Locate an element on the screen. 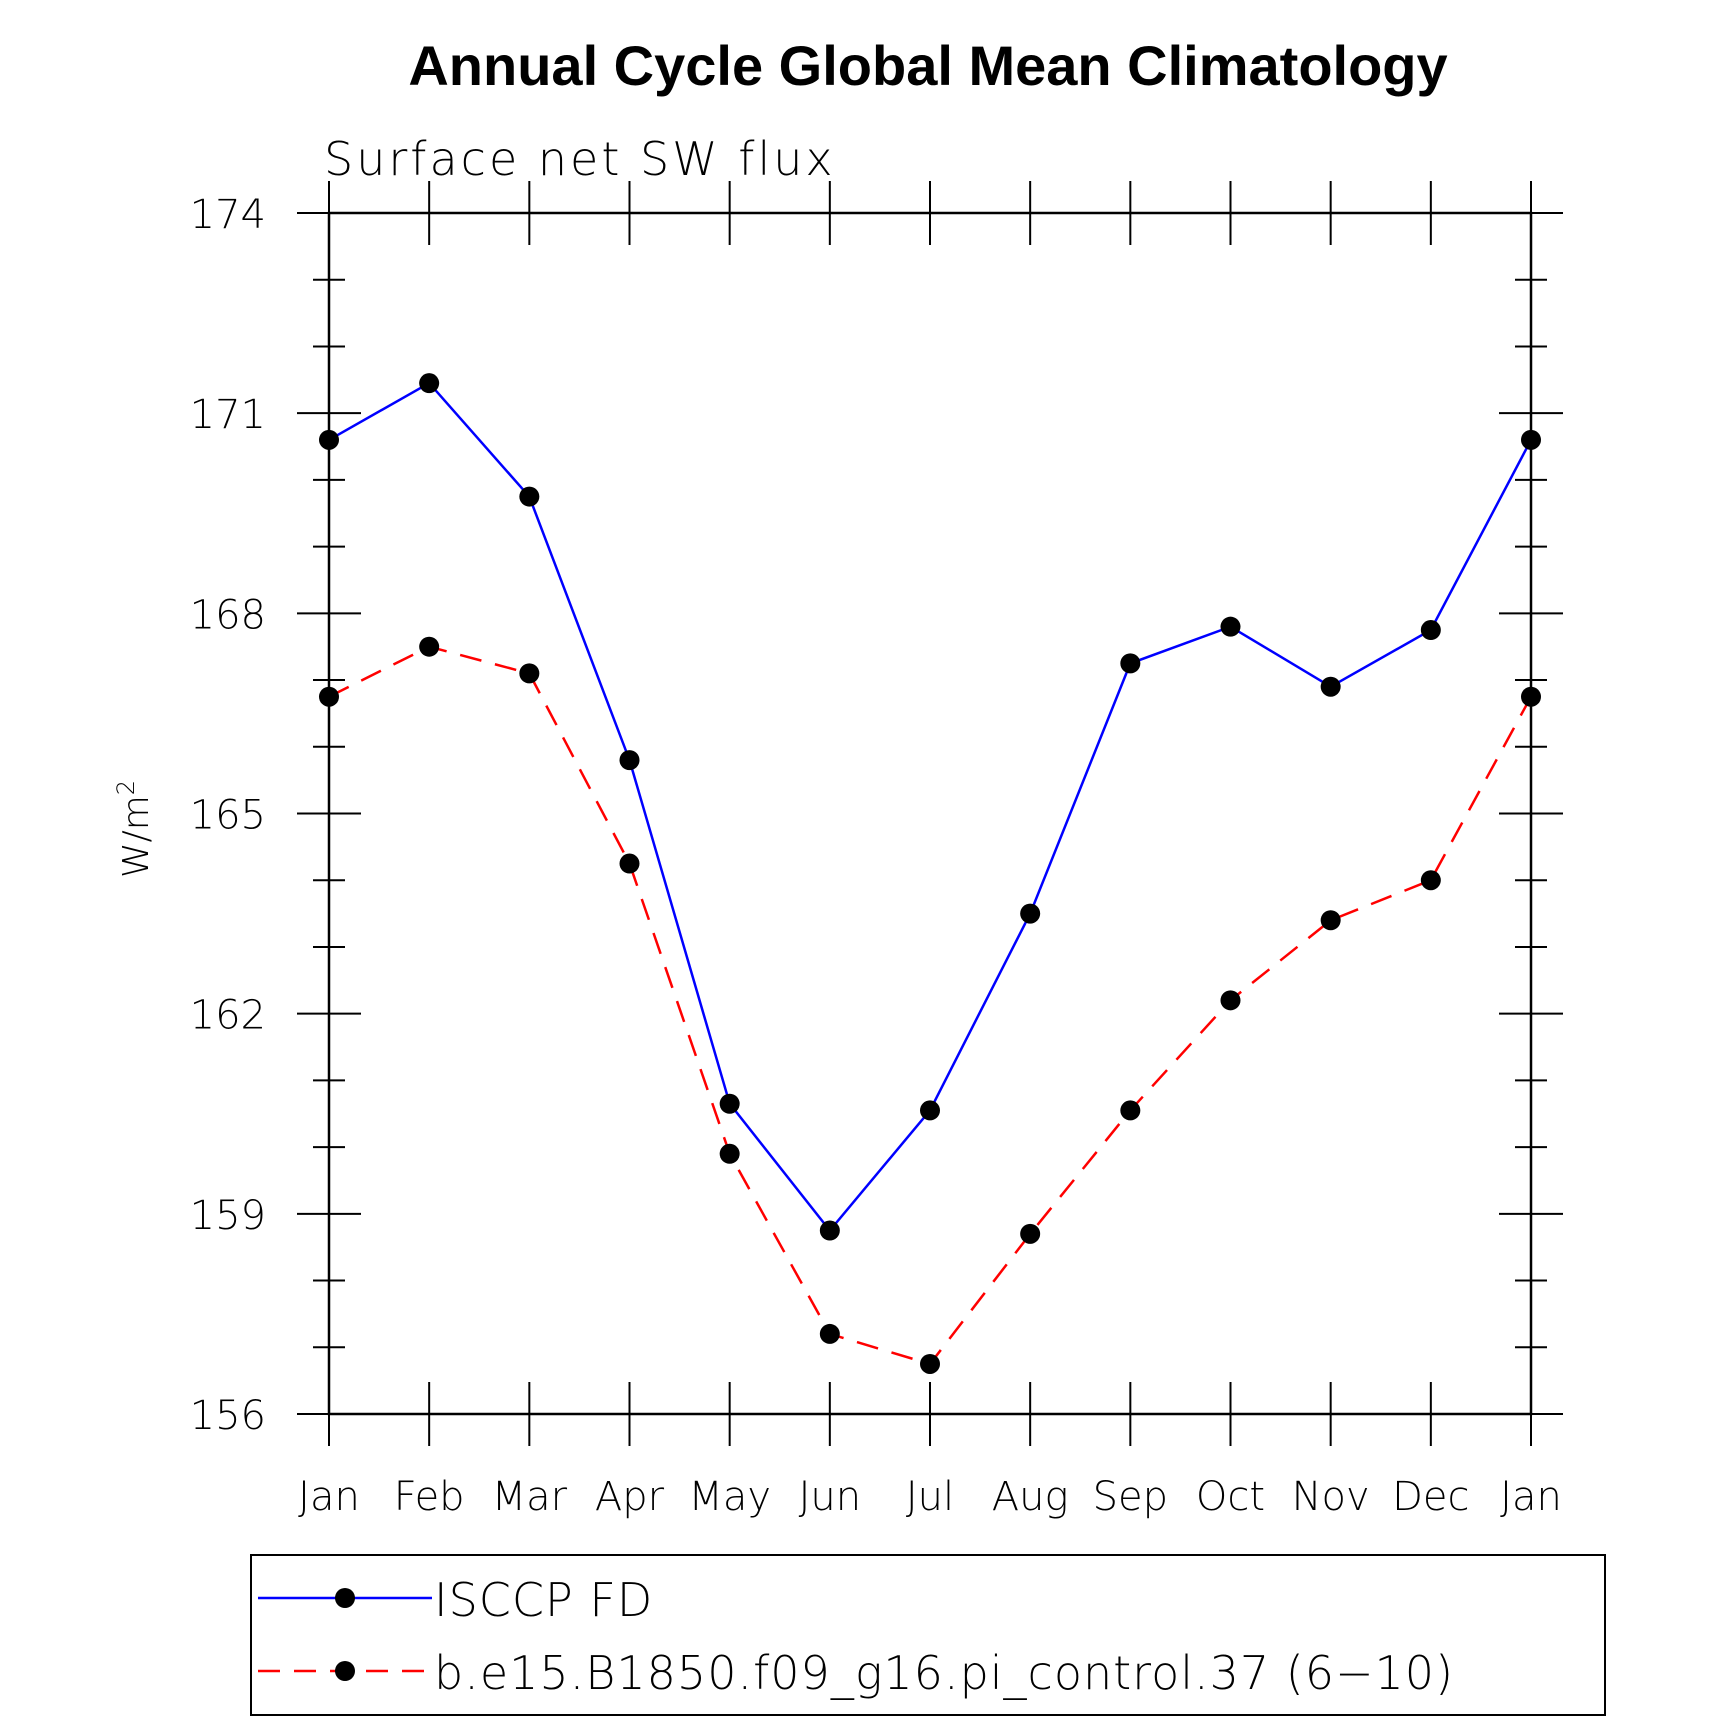 Image resolution: width=1710 pixels, height=1722 pixels. y-axis-label: W/m2 is located at coordinates (134, 829).